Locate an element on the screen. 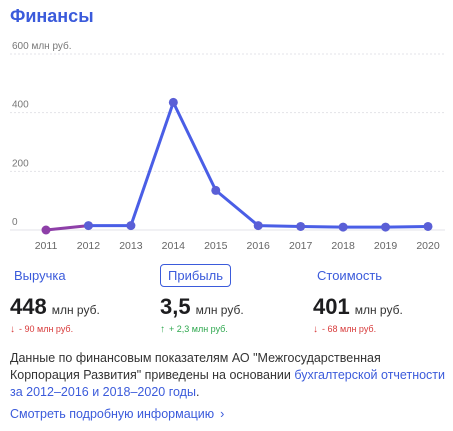  profit-delta: ↑ + 2,3 млн руб. is located at coordinates (194, 329).